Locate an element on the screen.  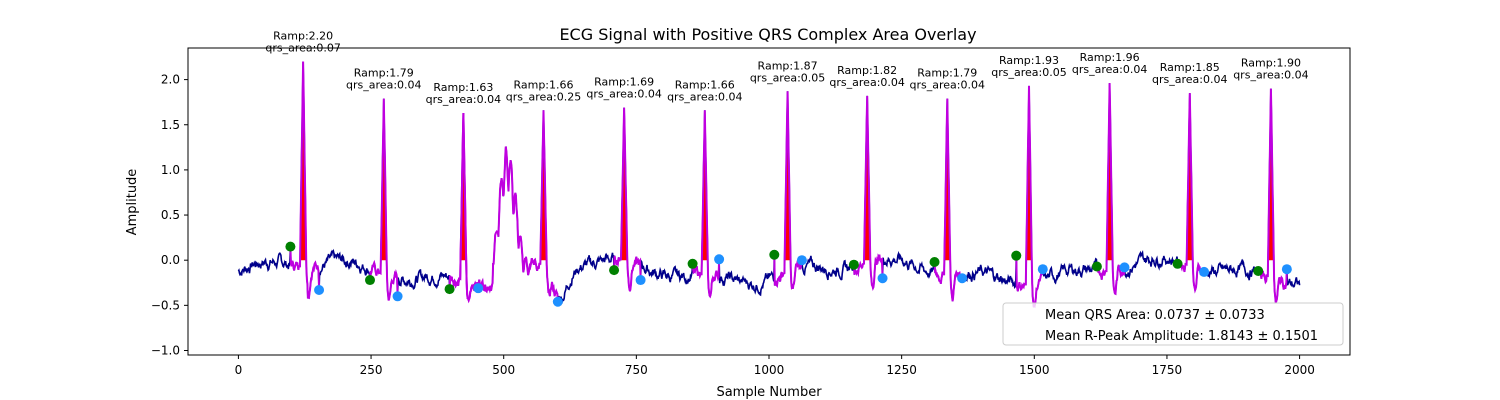
x-tick-label: 1250 is located at coordinates (901, 370).